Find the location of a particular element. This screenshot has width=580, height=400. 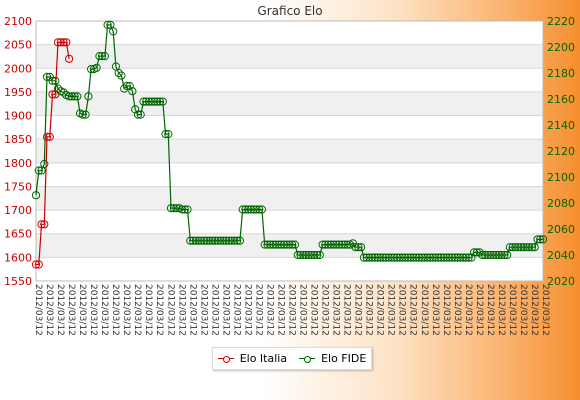

legend-swatch-elo-italia is located at coordinates (225, 359).